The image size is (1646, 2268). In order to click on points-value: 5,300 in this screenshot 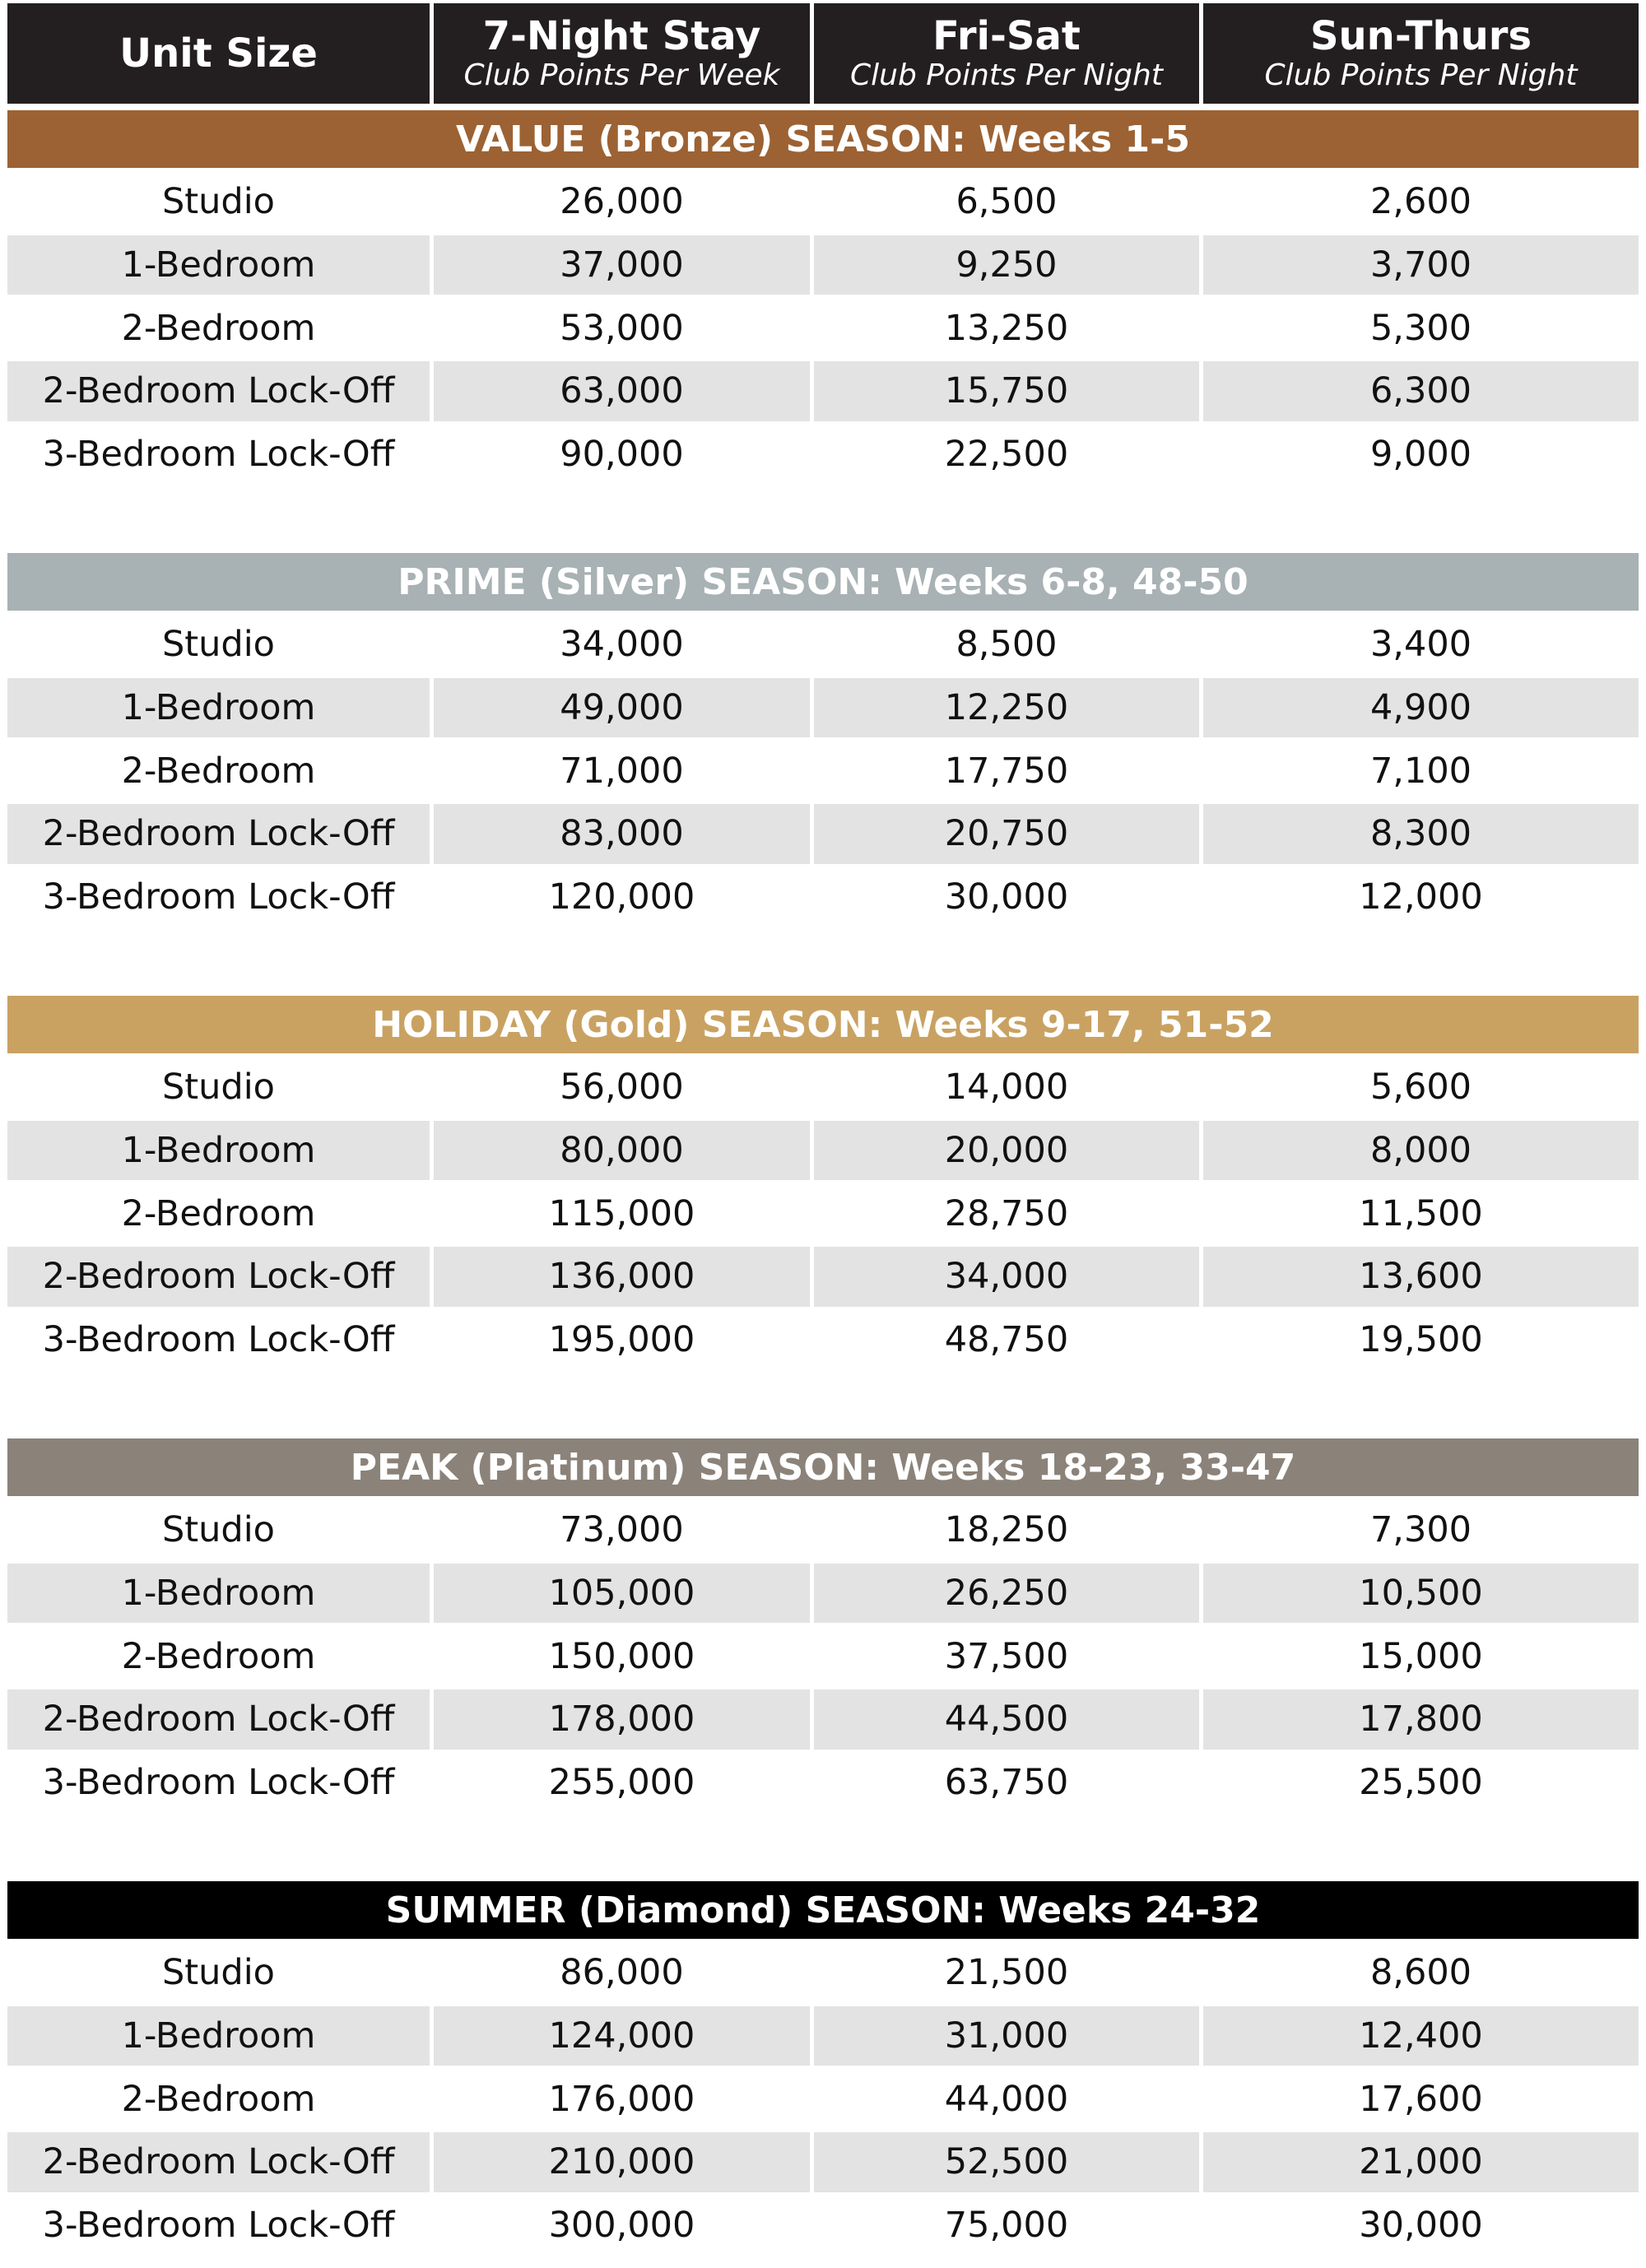, I will do `click(1421, 328)`.